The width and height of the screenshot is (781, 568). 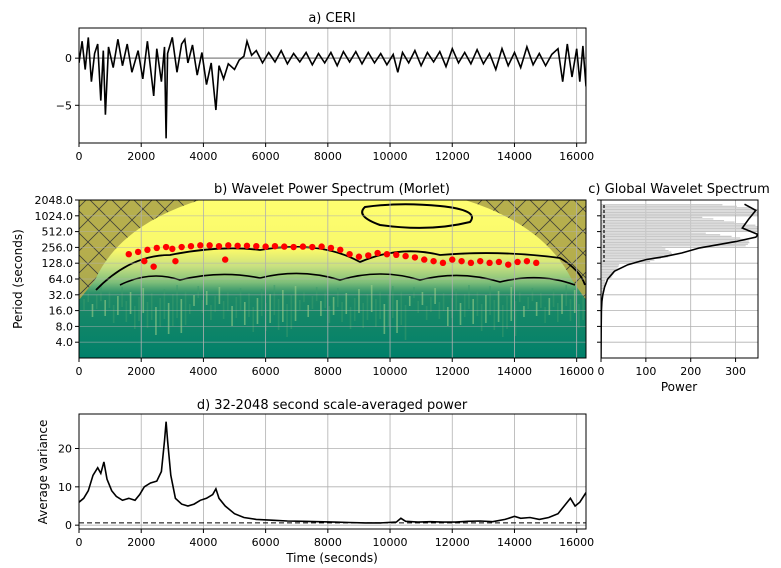 What do you see at coordinates (690, 371) in the screenshot?
I see `x-tick-label: 200` at bounding box center [690, 371].